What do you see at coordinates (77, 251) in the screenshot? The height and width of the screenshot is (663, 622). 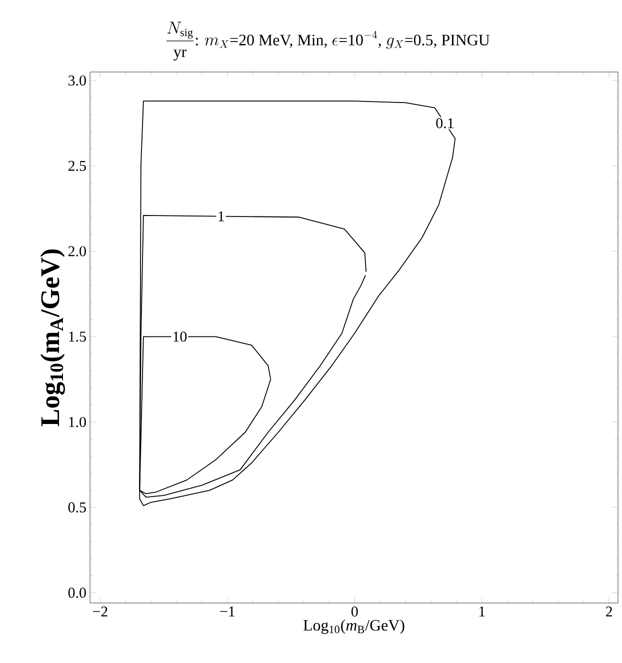 I see `y-tick-label: 2.0` at bounding box center [77, 251].